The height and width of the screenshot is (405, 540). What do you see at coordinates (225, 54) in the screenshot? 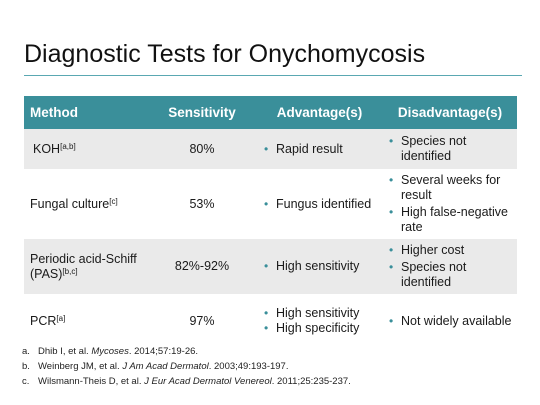
I see `slide-title: Diagnostic Tests for Onychomycosis` at bounding box center [225, 54].